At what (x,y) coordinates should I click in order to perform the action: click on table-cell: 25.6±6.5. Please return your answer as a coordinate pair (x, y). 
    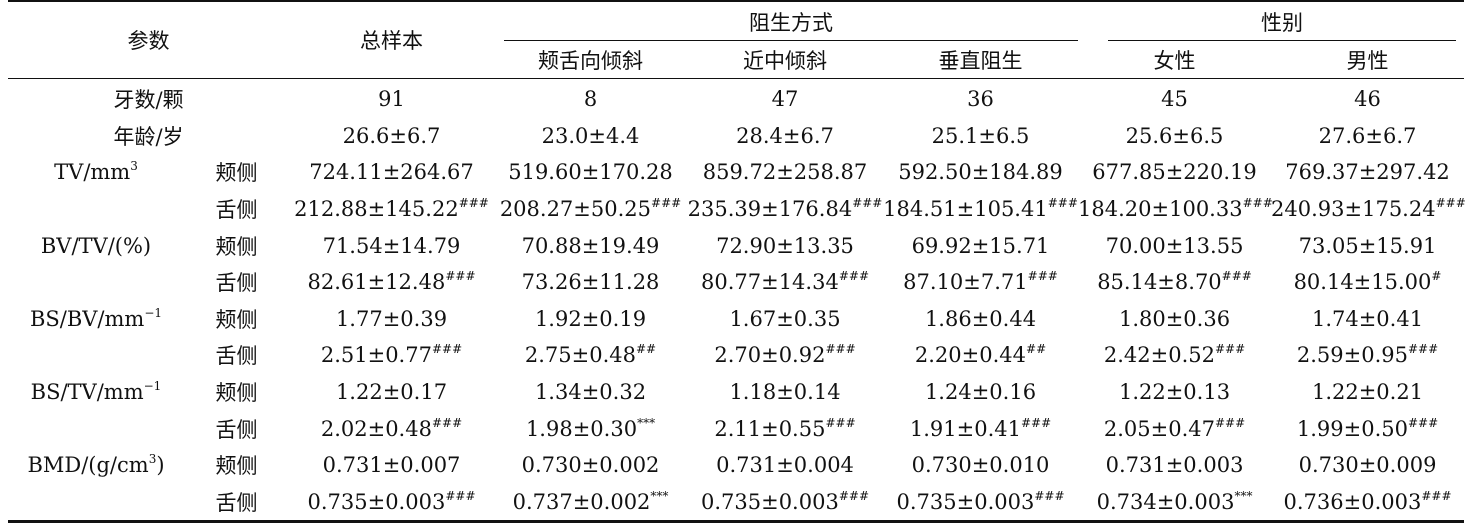
    Looking at the image, I should click on (1174, 136).